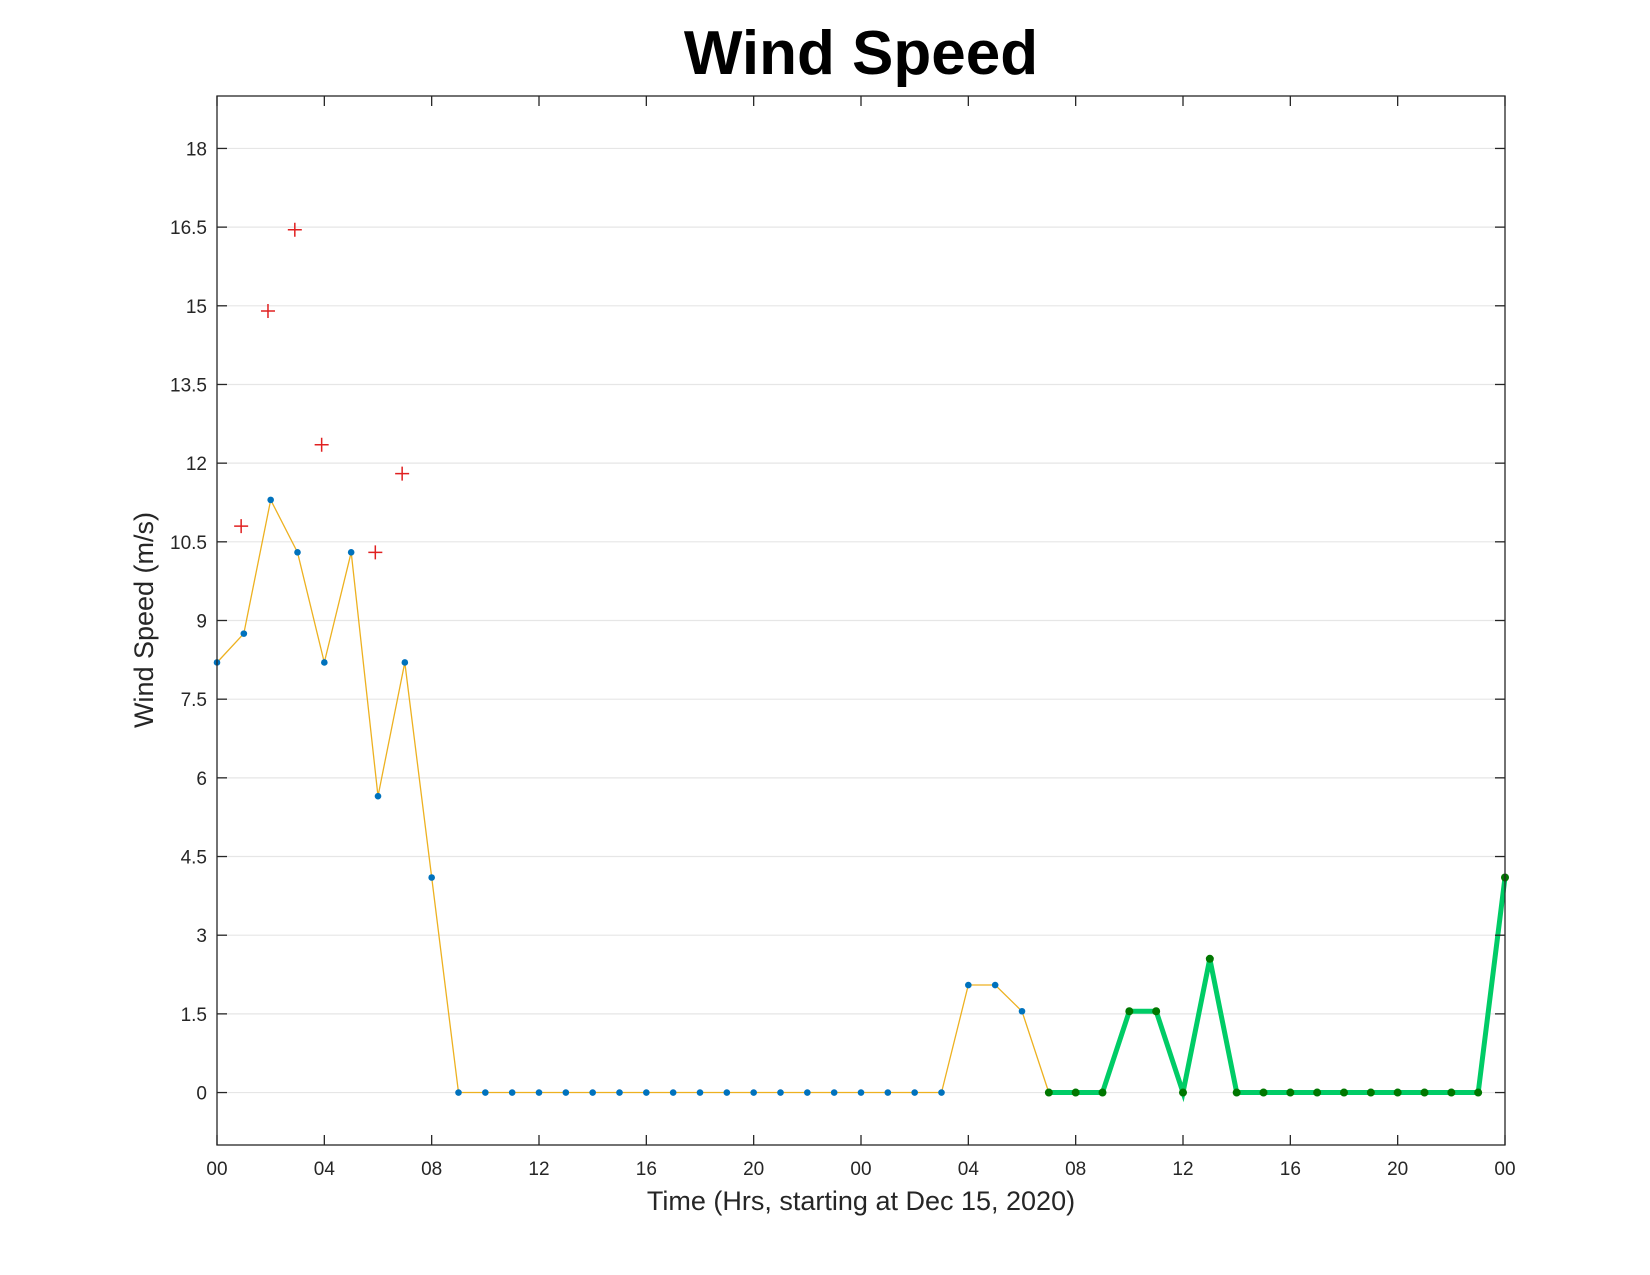  I want to click on y-tick-label: 9, so click(201, 622).